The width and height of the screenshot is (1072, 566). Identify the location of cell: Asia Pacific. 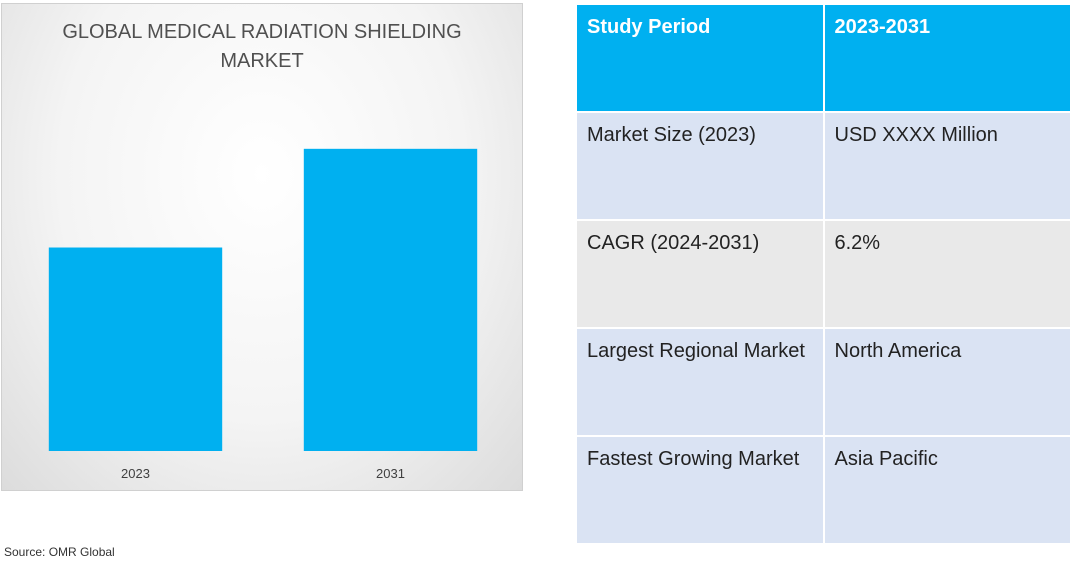
(947, 490).